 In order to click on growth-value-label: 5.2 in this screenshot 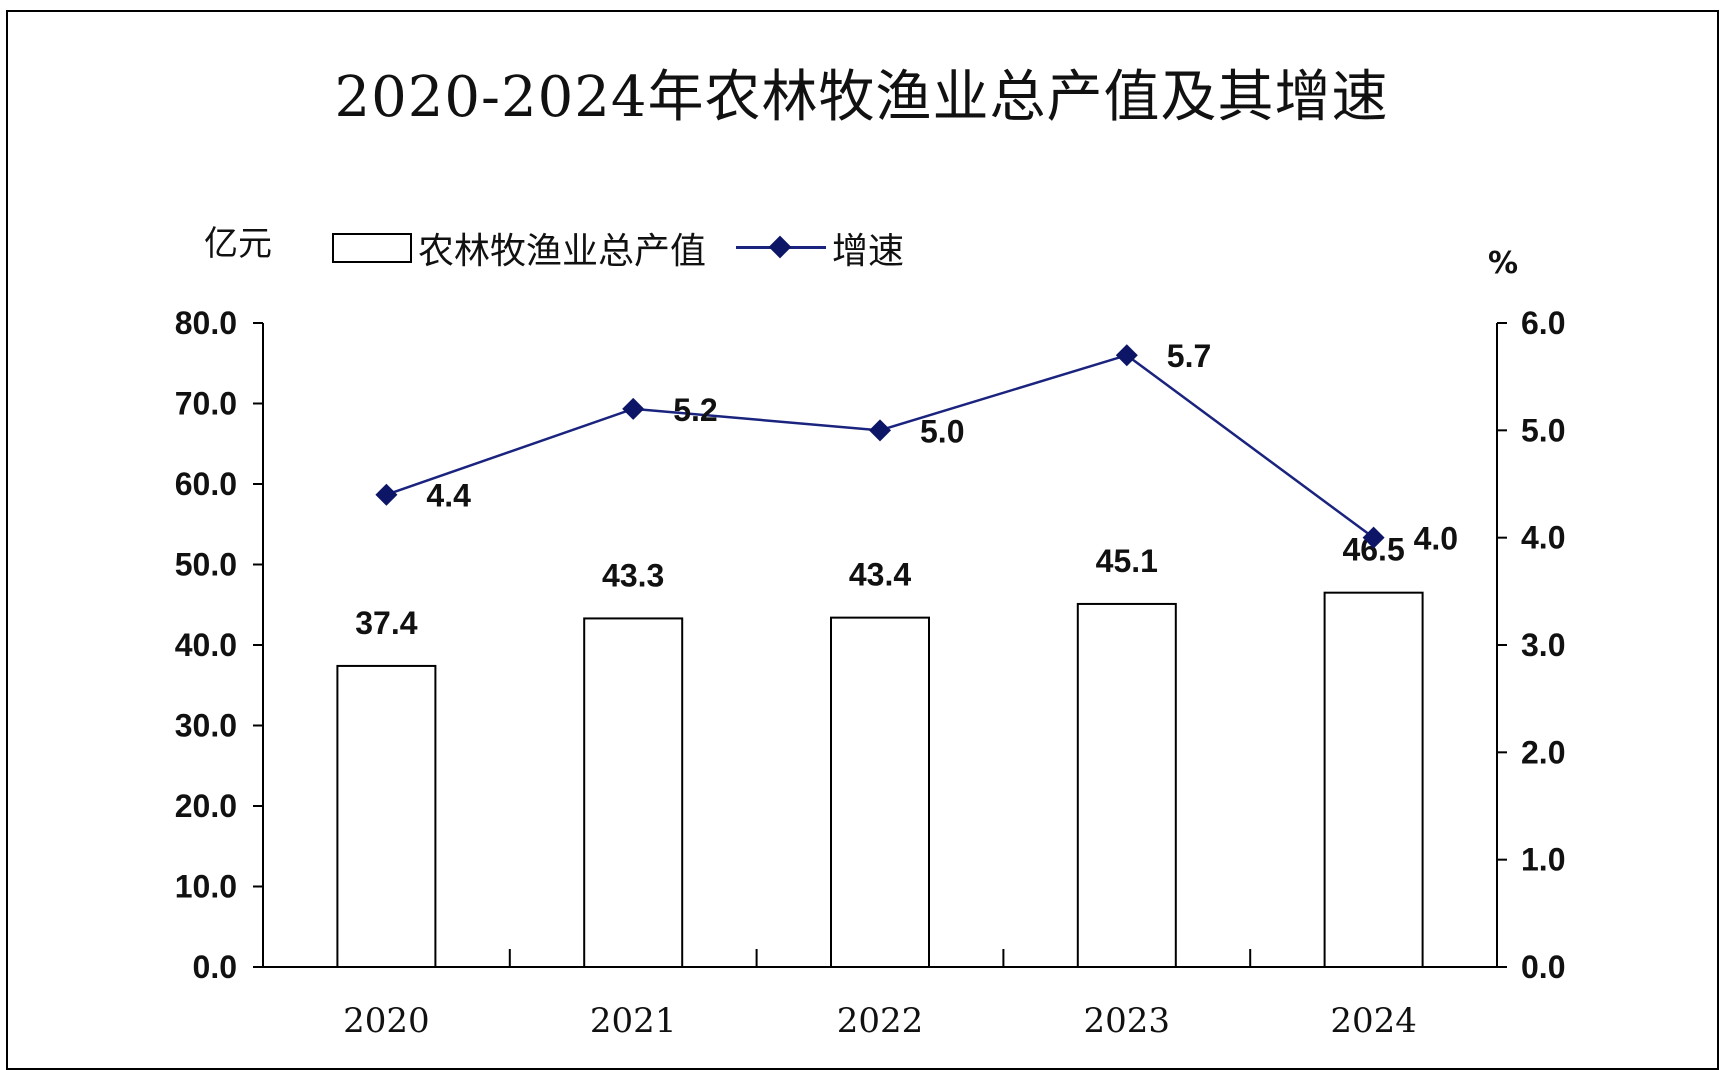, I will do `click(695, 410)`.